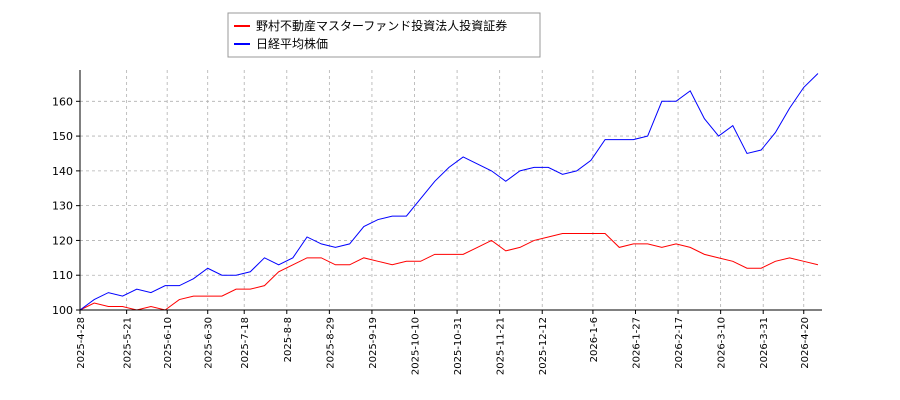 This screenshot has width=900, height=400. What do you see at coordinates (62, 171) in the screenshot?
I see `y-tick-label: 140` at bounding box center [62, 171].